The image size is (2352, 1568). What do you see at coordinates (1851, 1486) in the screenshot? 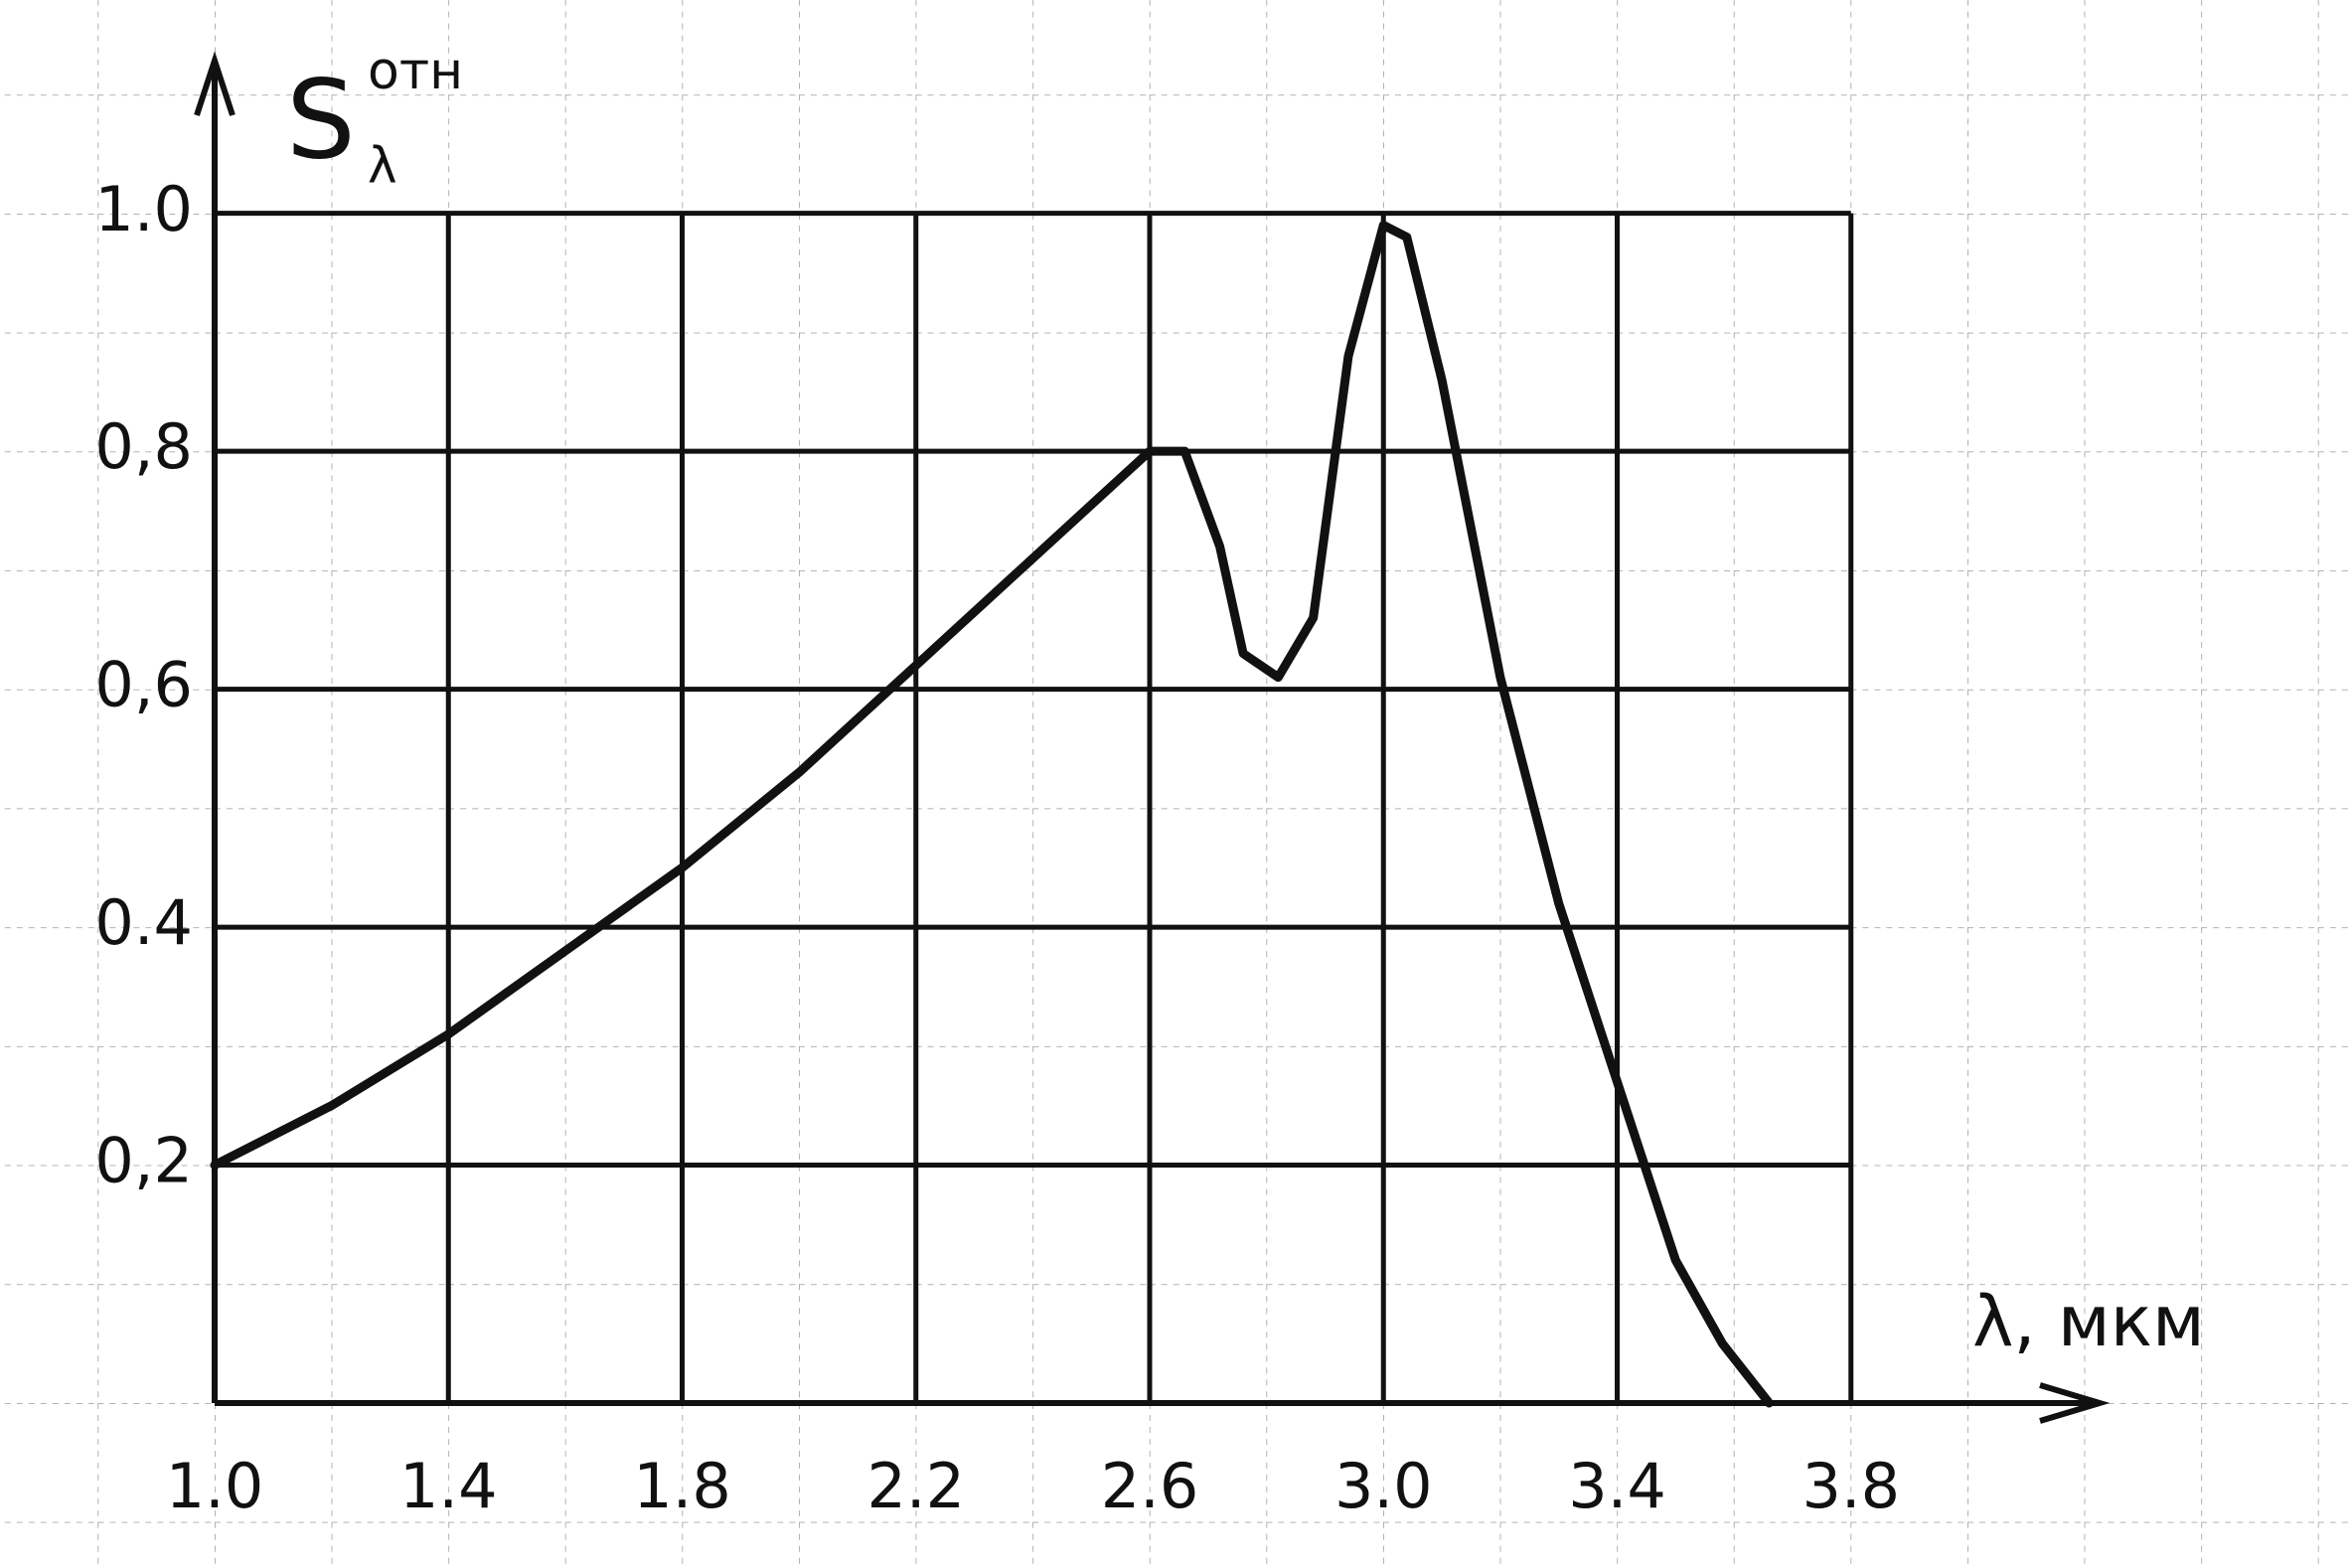
I see `x-tick-label: 3.8` at bounding box center [1851, 1486].